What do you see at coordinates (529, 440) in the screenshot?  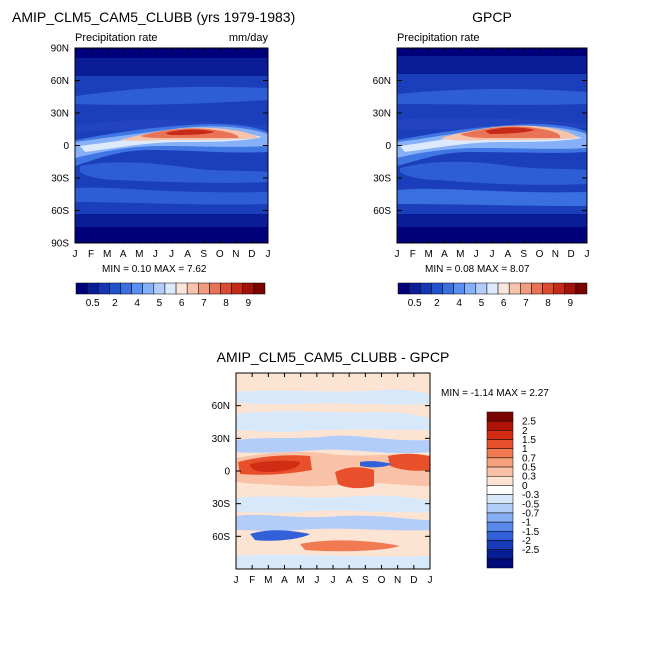 I see `colorbar-label: 1.5` at bounding box center [529, 440].